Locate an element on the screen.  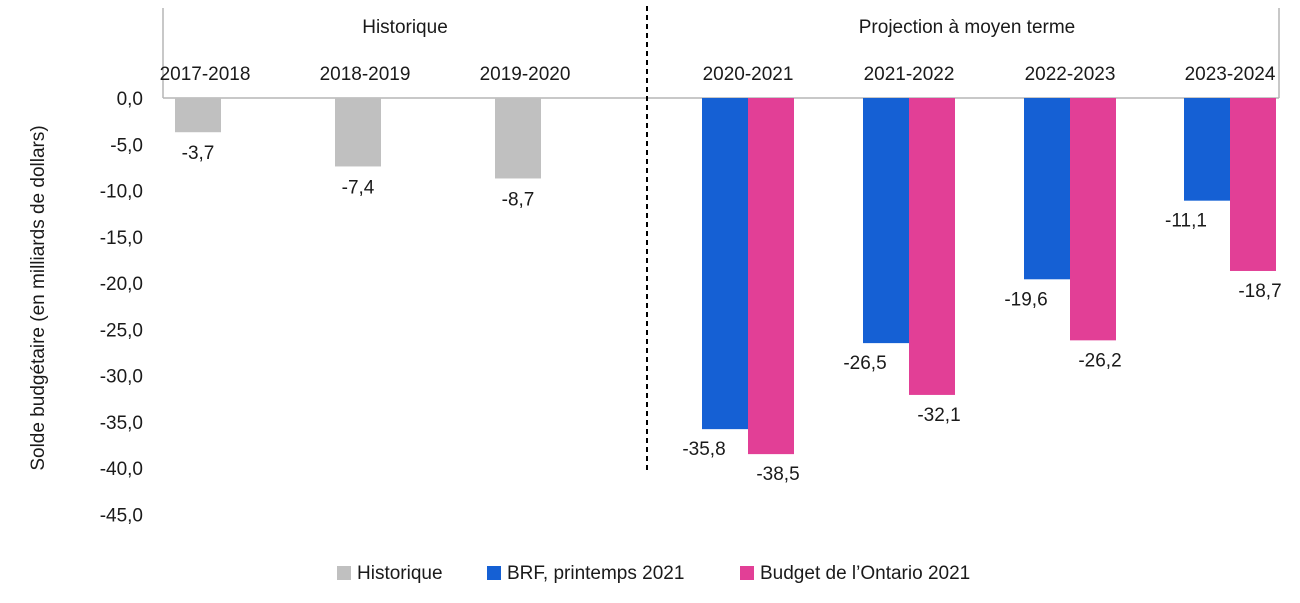
y-tick-label: -10,0 is located at coordinates (121, 192).